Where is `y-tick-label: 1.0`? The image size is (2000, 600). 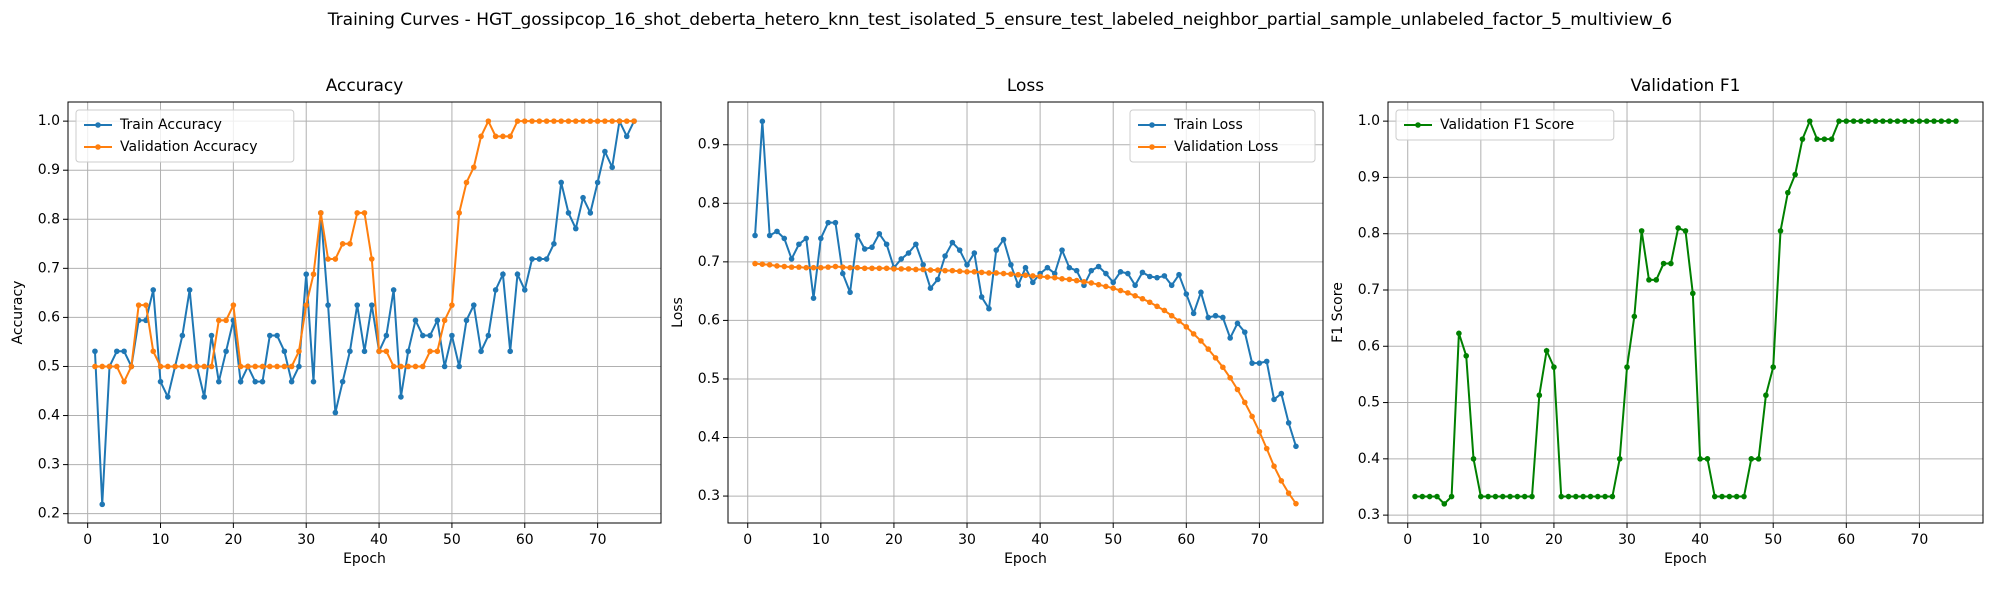 y-tick-label: 1.0 is located at coordinates (49, 121).